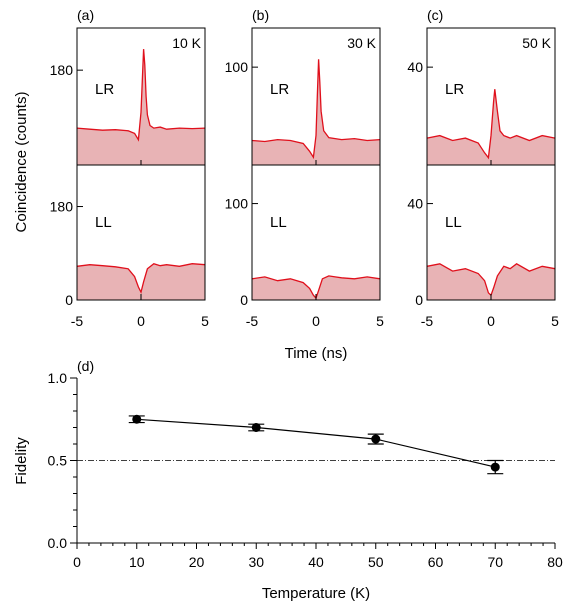 The image size is (571, 602). What do you see at coordinates (316, 593) in the screenshot?
I see `fidelity-x-axis-label: Temperature (K)` at bounding box center [316, 593].